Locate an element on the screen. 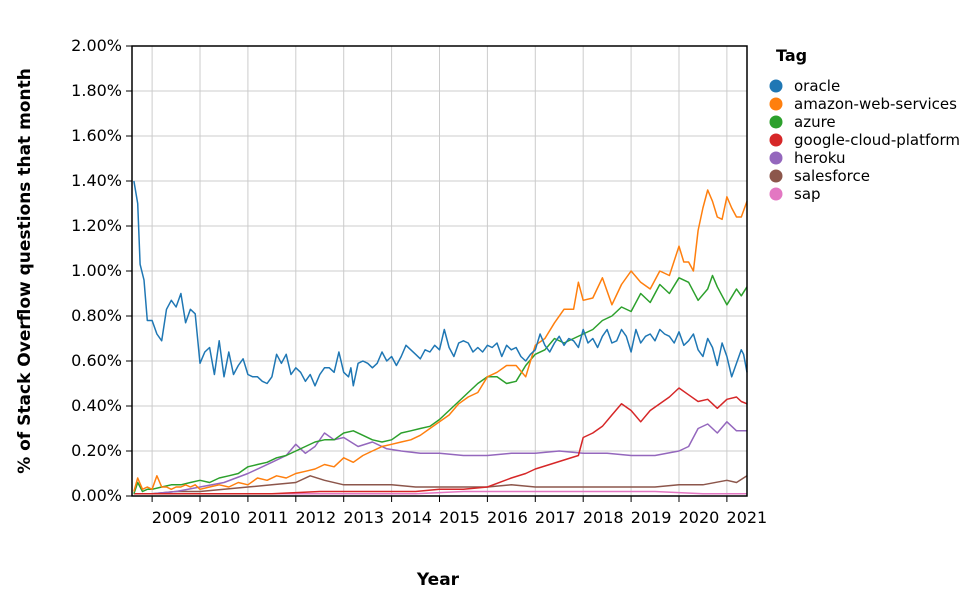  y-tick-label: 0.60% is located at coordinates (96, 360).